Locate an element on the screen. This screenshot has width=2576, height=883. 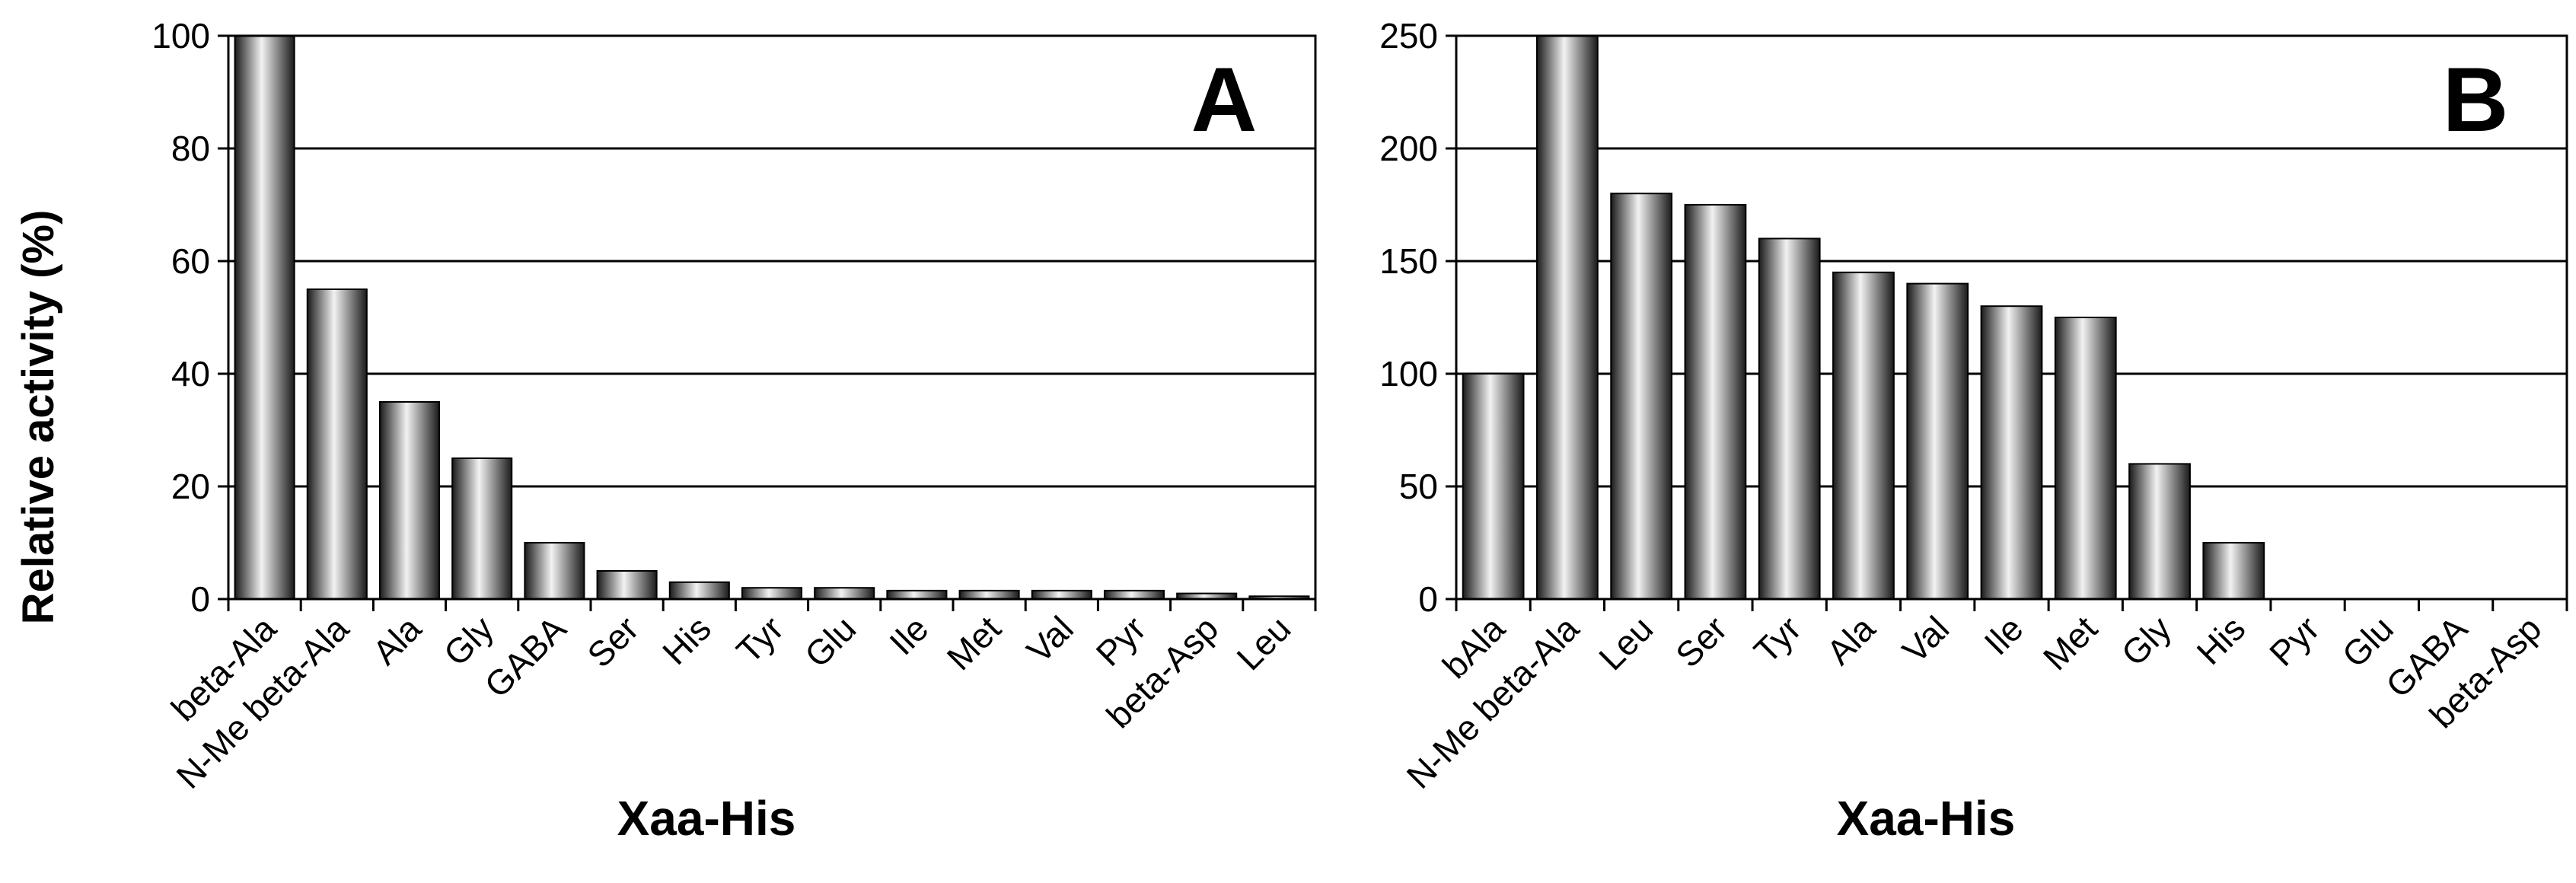
x-tick-label: Glu is located at coordinates (830, 641).